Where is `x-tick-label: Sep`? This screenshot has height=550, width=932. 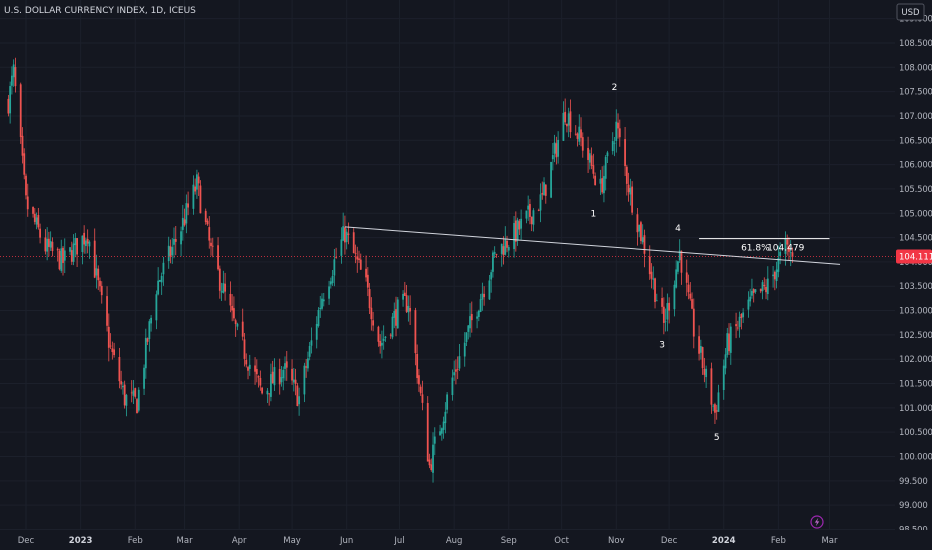
x-tick-label: Sep is located at coordinates (509, 541).